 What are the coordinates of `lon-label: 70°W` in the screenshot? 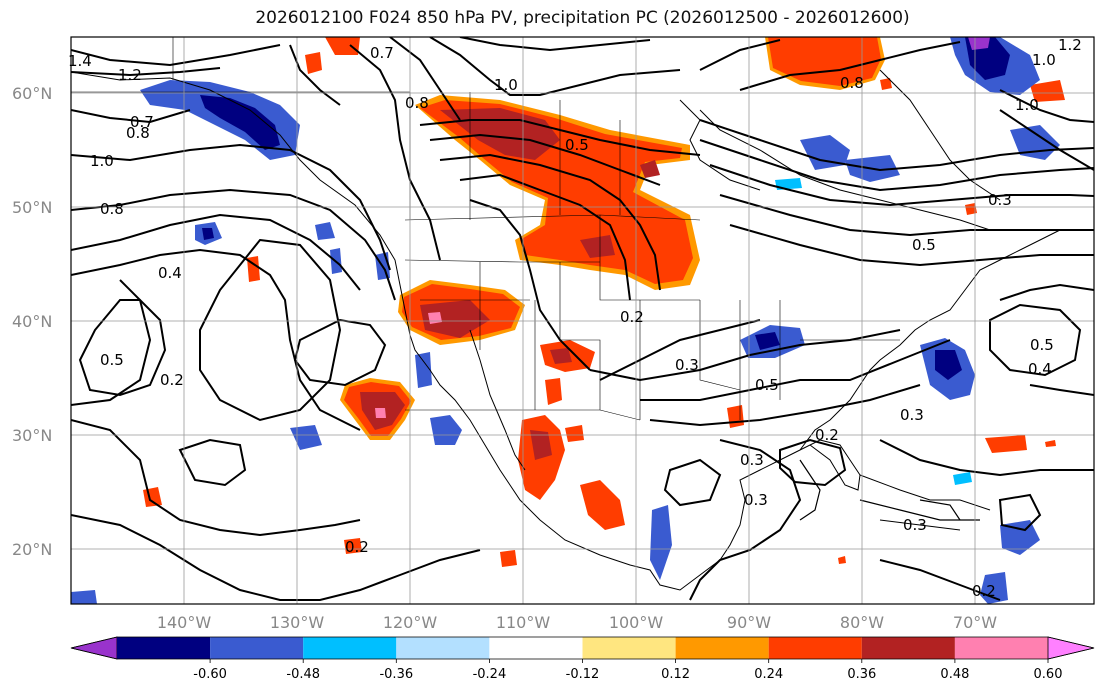 It's located at (975, 622).